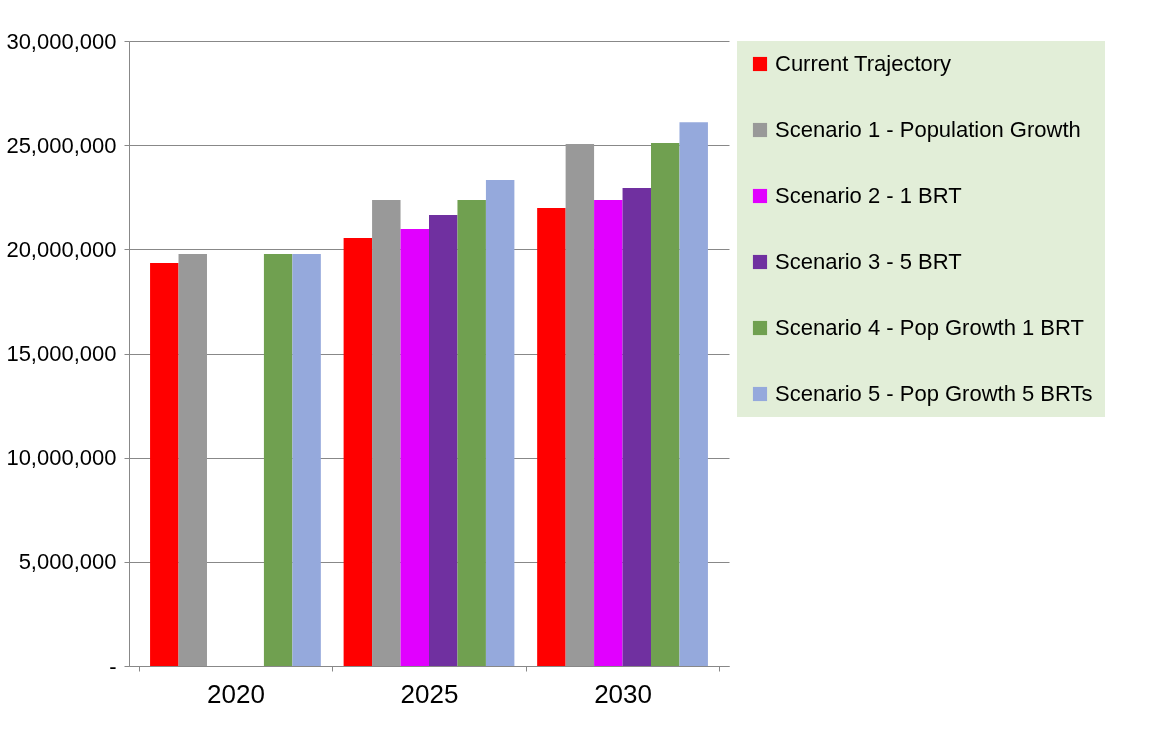 This screenshot has width=1162, height=731. Describe the element at coordinates (429, 693) in the screenshot. I see `x-tick-label: 2025` at that location.